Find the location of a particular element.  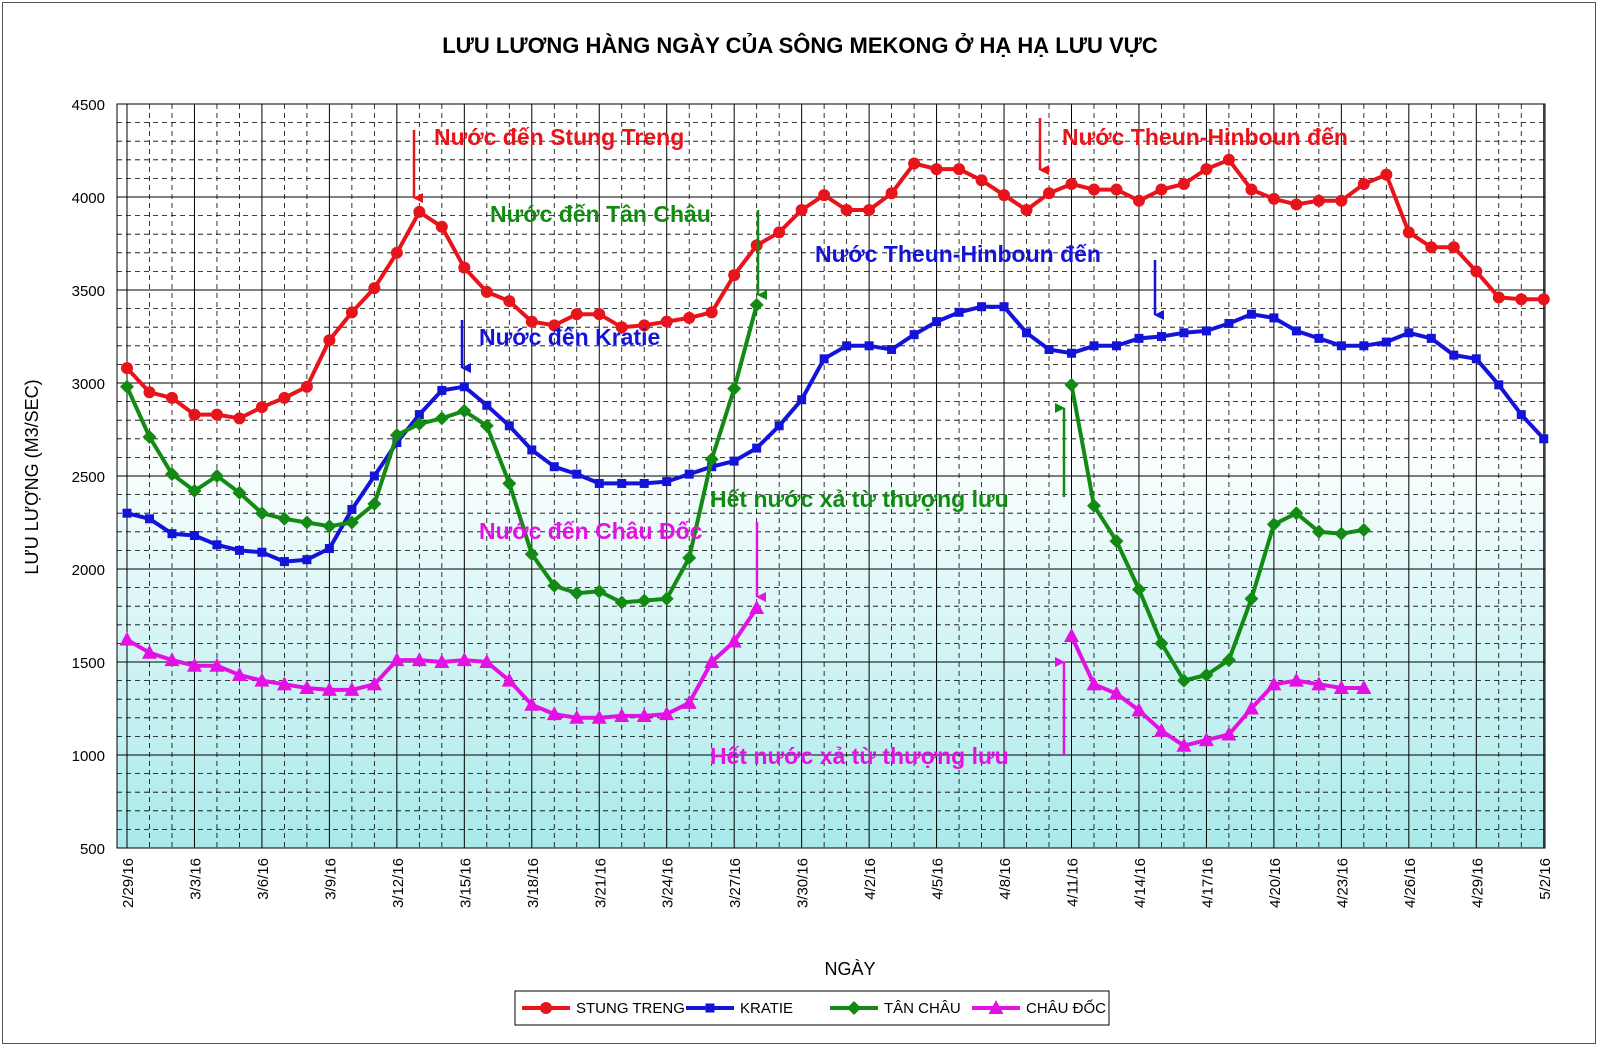

annotation-label: Nước đến Châu Đốc is located at coordinates (591, 531).